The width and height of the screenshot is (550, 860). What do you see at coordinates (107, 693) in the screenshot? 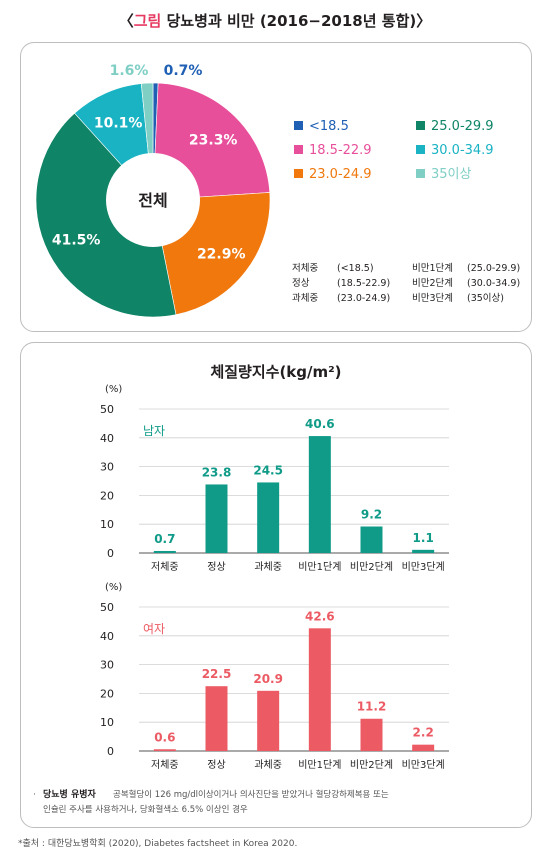
I see `female-chart-ytick-2: 20` at bounding box center [107, 693].